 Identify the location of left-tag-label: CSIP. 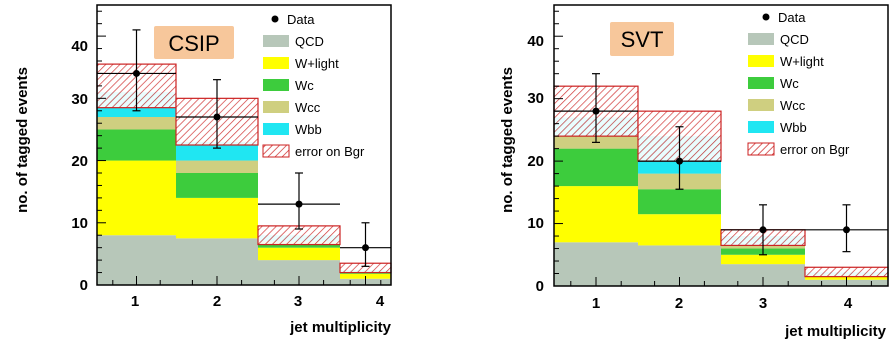
(193, 43).